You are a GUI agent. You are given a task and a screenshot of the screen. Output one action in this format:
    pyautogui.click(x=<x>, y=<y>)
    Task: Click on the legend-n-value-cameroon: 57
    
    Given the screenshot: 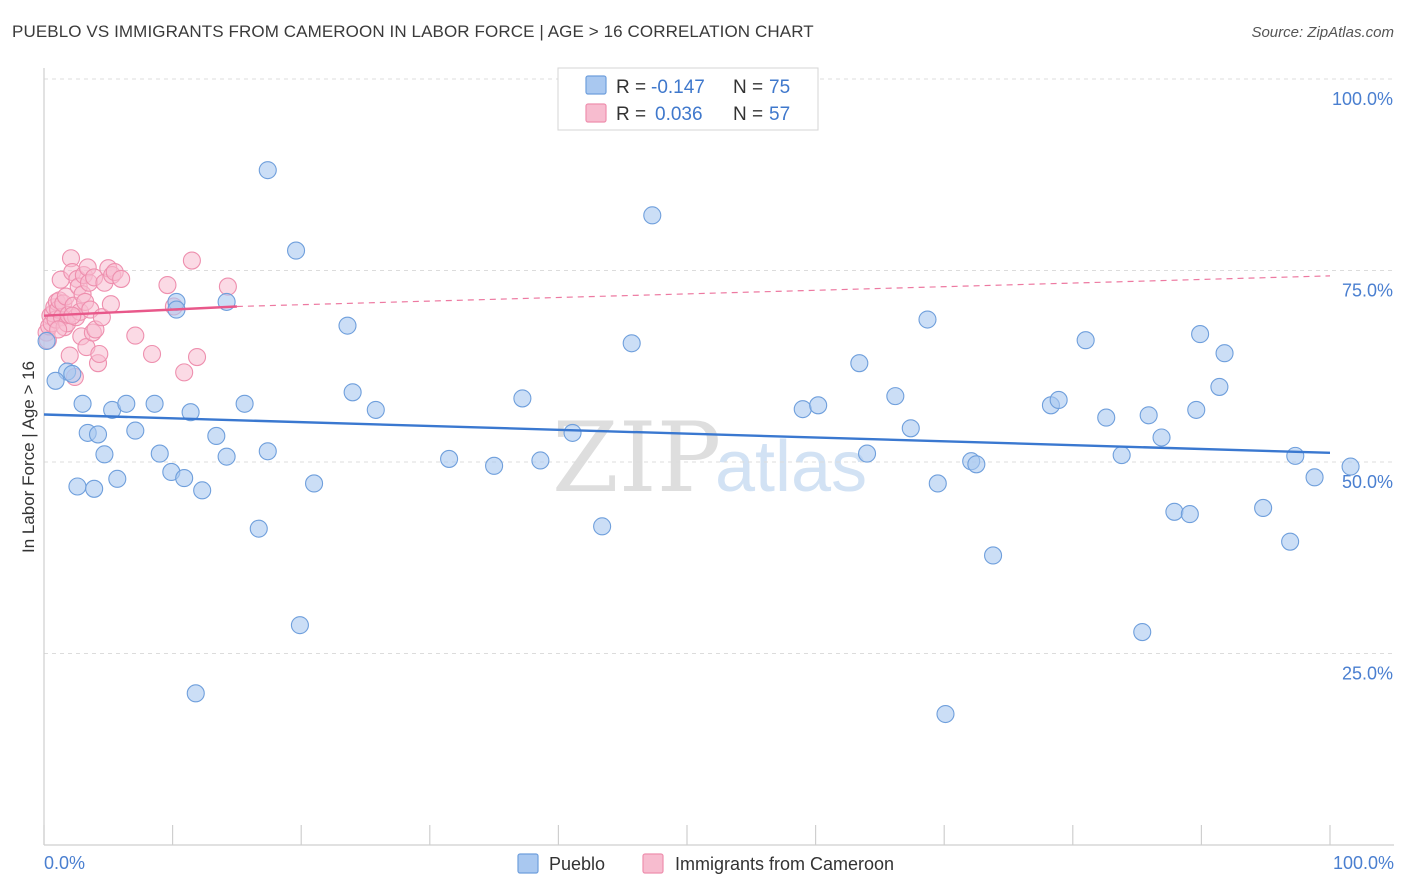 What is the action you would take?
    pyautogui.click(x=779, y=114)
    